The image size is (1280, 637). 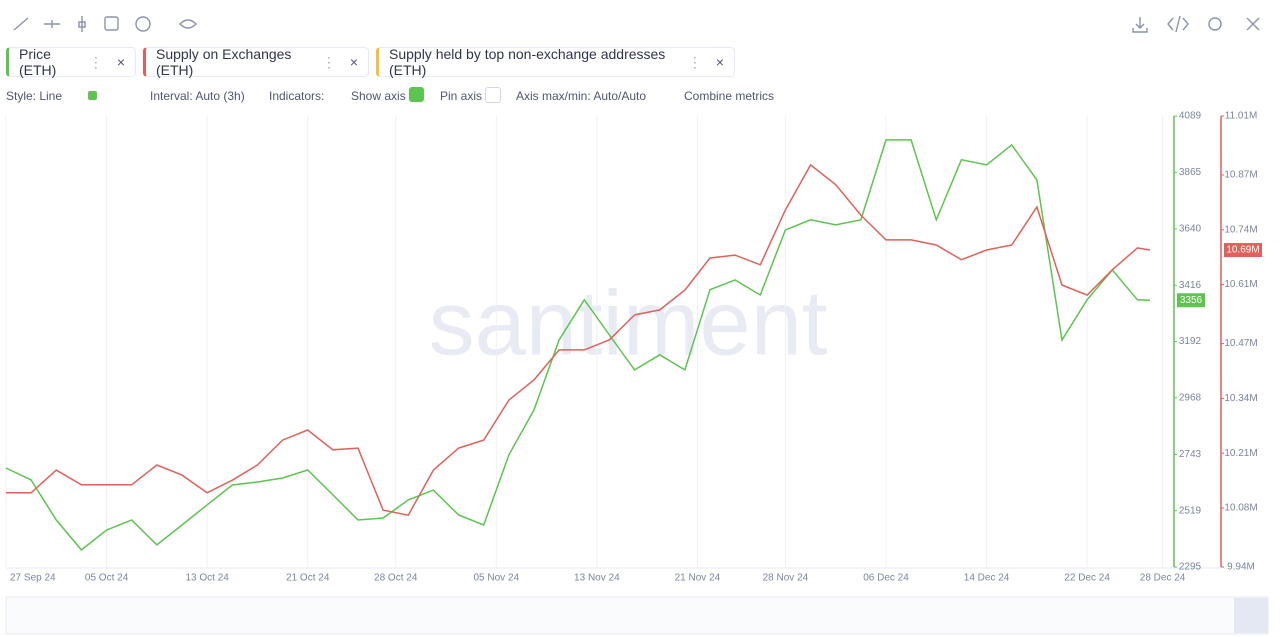 I want to click on y2-tick-label: 10.21M, so click(x=1240, y=453).